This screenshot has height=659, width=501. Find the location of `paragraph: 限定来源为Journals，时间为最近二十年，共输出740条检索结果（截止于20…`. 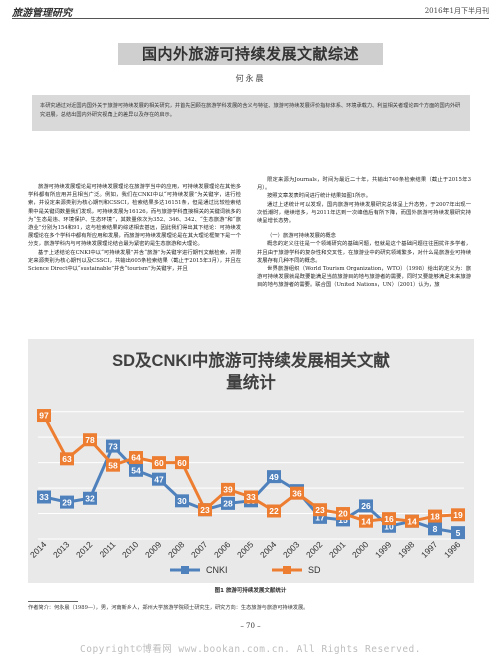

paragraph: 限定来源为Journals，时间为最近二十年，共输出740条检索结果（截止于20… is located at coordinates (364, 184).